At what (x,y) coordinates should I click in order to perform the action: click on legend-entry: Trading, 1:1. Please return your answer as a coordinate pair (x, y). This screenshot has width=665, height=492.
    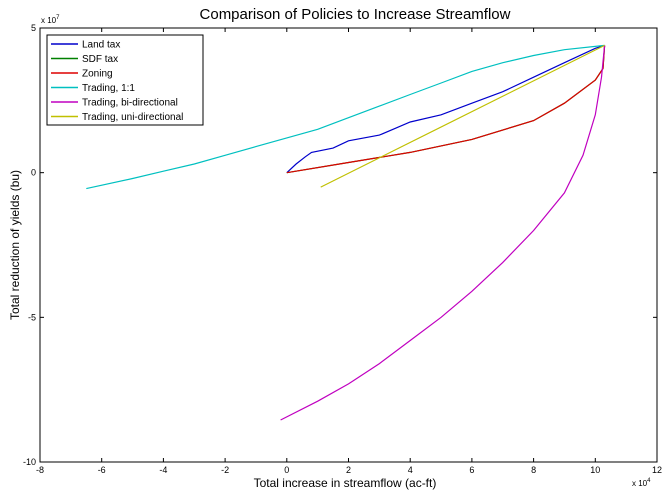
    Looking at the image, I should click on (108, 88).